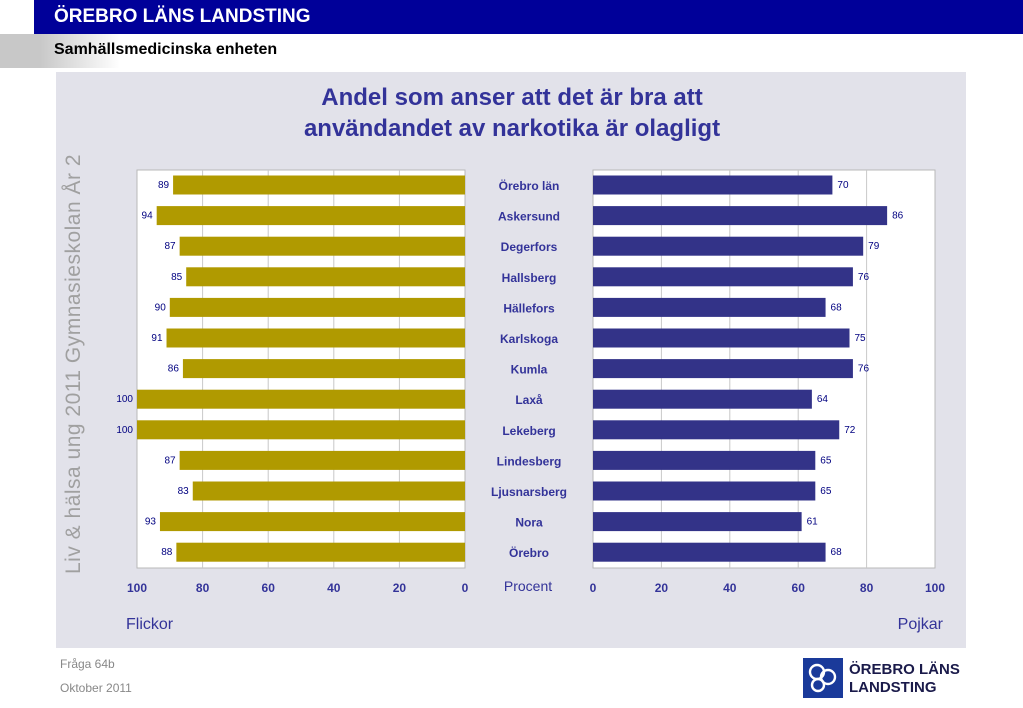  Describe the element at coordinates (96, 688) in the screenshot. I see `report-date: Oktober 2011` at that location.